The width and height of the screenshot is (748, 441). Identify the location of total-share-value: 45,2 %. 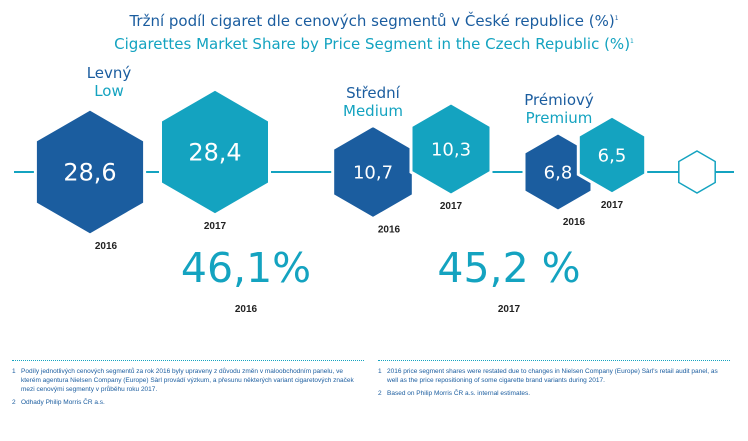
(508, 268).